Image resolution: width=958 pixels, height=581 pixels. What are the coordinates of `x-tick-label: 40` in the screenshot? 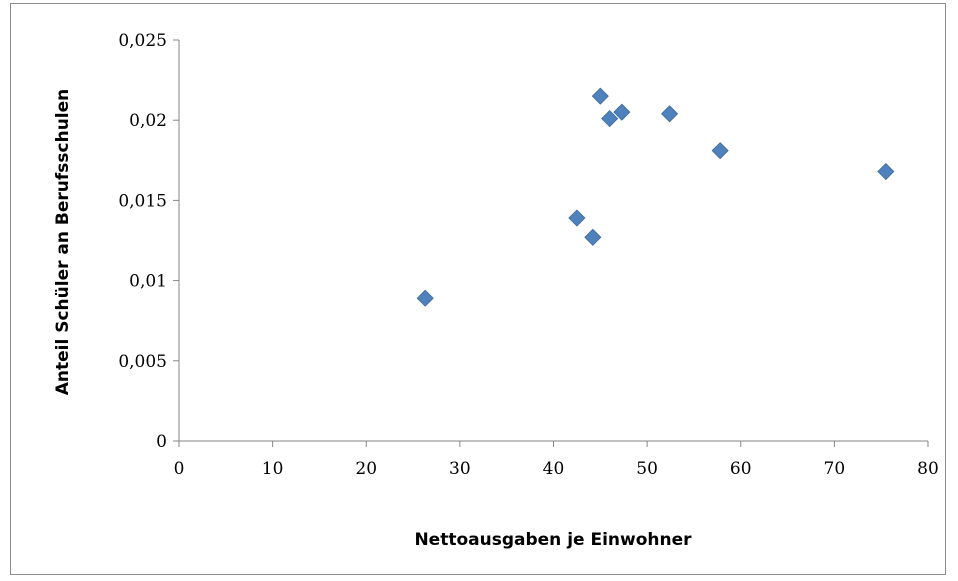 It's located at (554, 469).